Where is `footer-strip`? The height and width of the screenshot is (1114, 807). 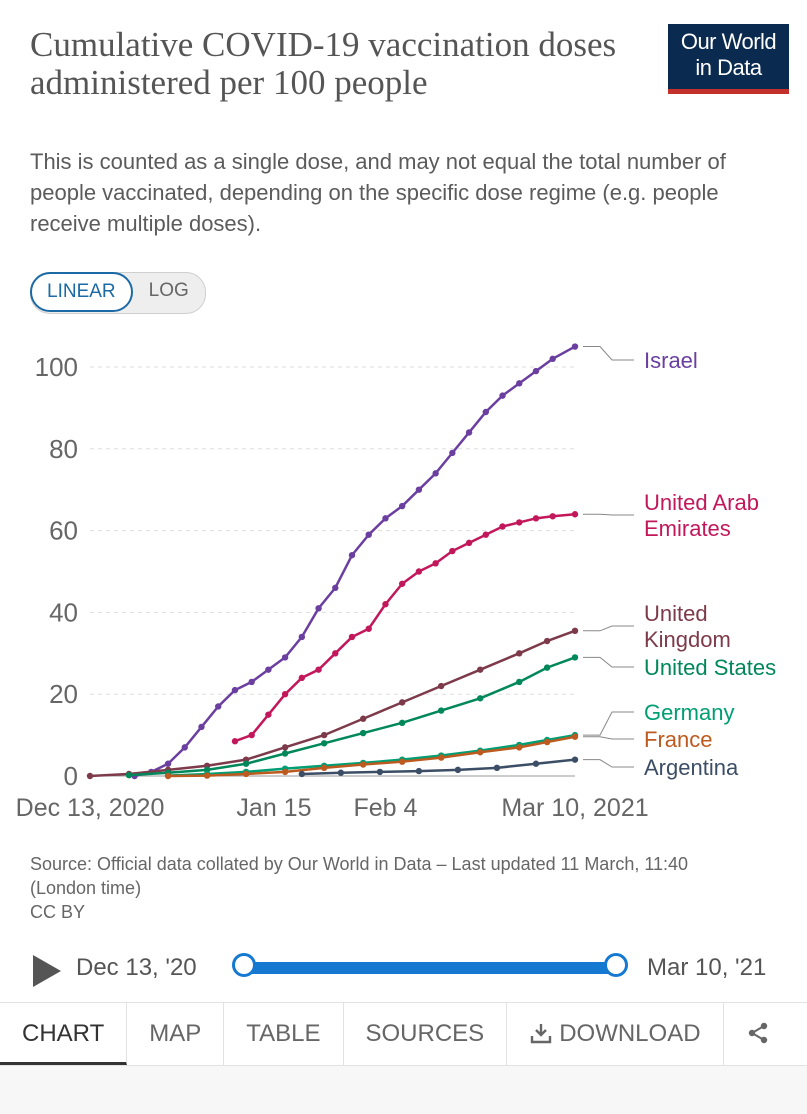
footer-strip is located at coordinates (403, 1090).